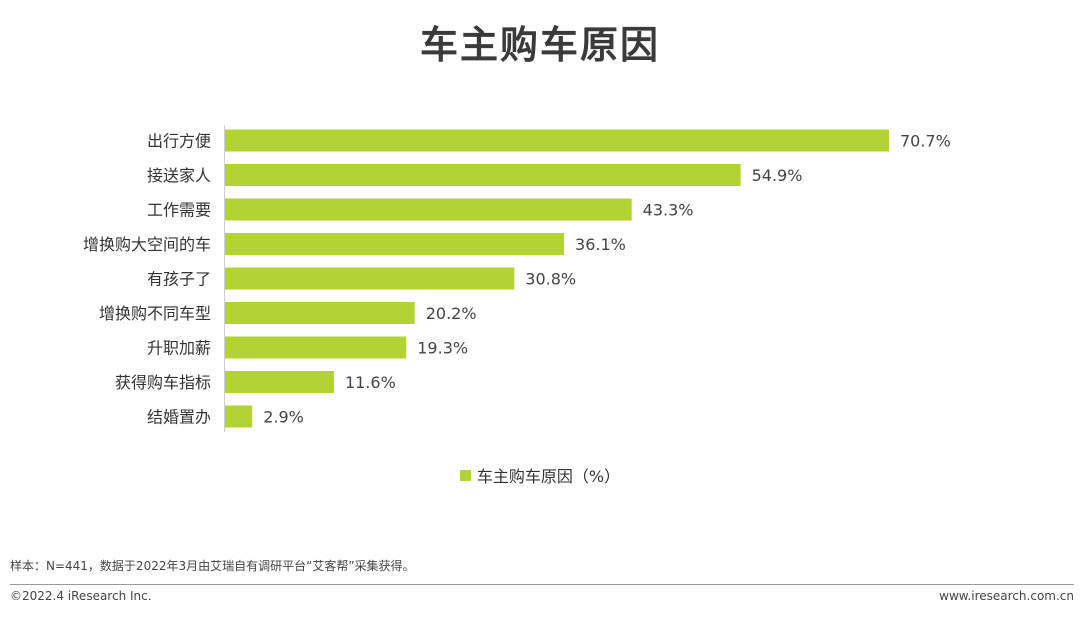 Image resolution: width=1080 pixels, height=619 pixels. I want to click on category-label: 升职加薪, so click(179, 348).